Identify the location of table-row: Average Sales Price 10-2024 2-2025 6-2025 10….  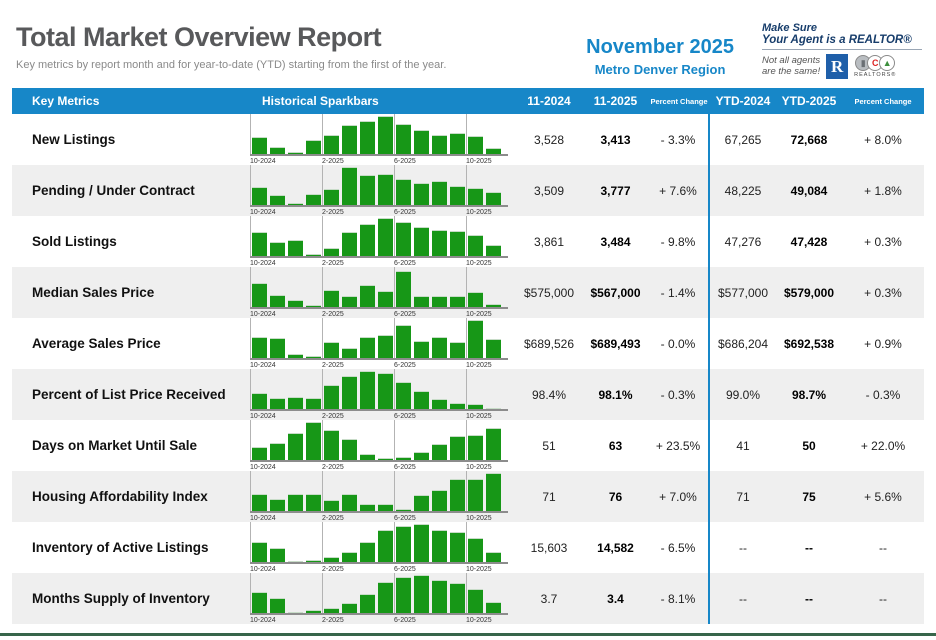
(468, 343).